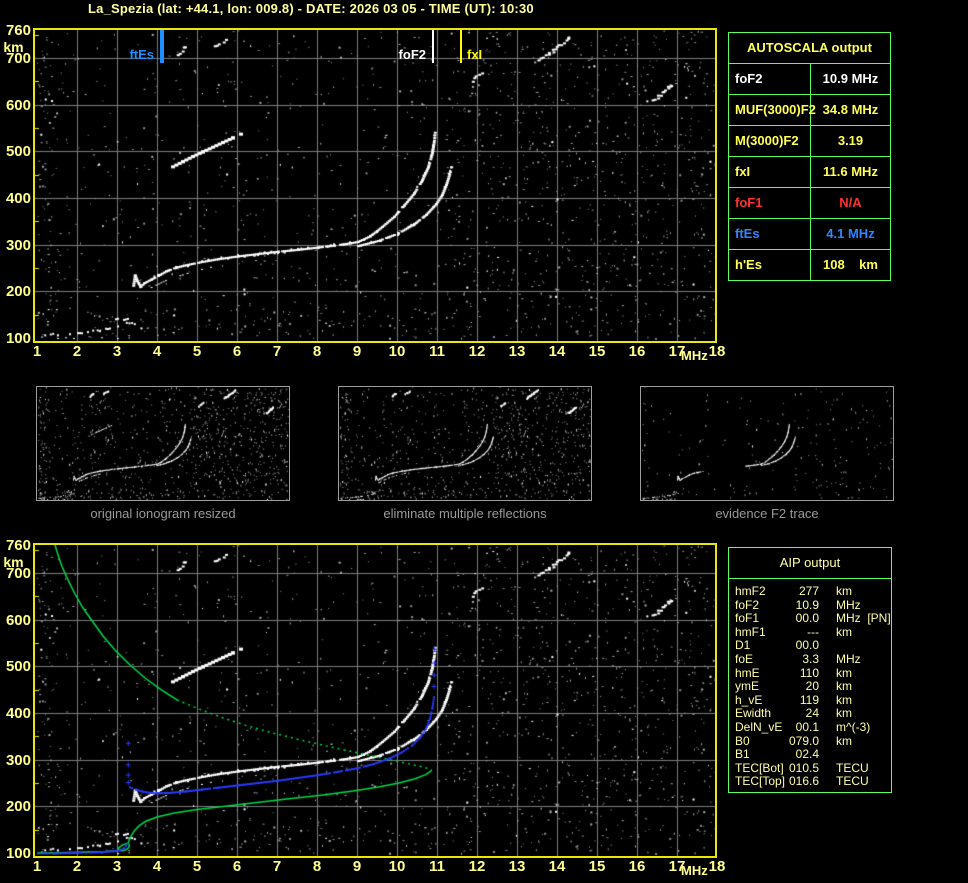 Image resolution: width=968 pixels, height=883 pixels. I want to click on aip-table-row: foF1 00.0 MHz [PN], so click(810, 619).